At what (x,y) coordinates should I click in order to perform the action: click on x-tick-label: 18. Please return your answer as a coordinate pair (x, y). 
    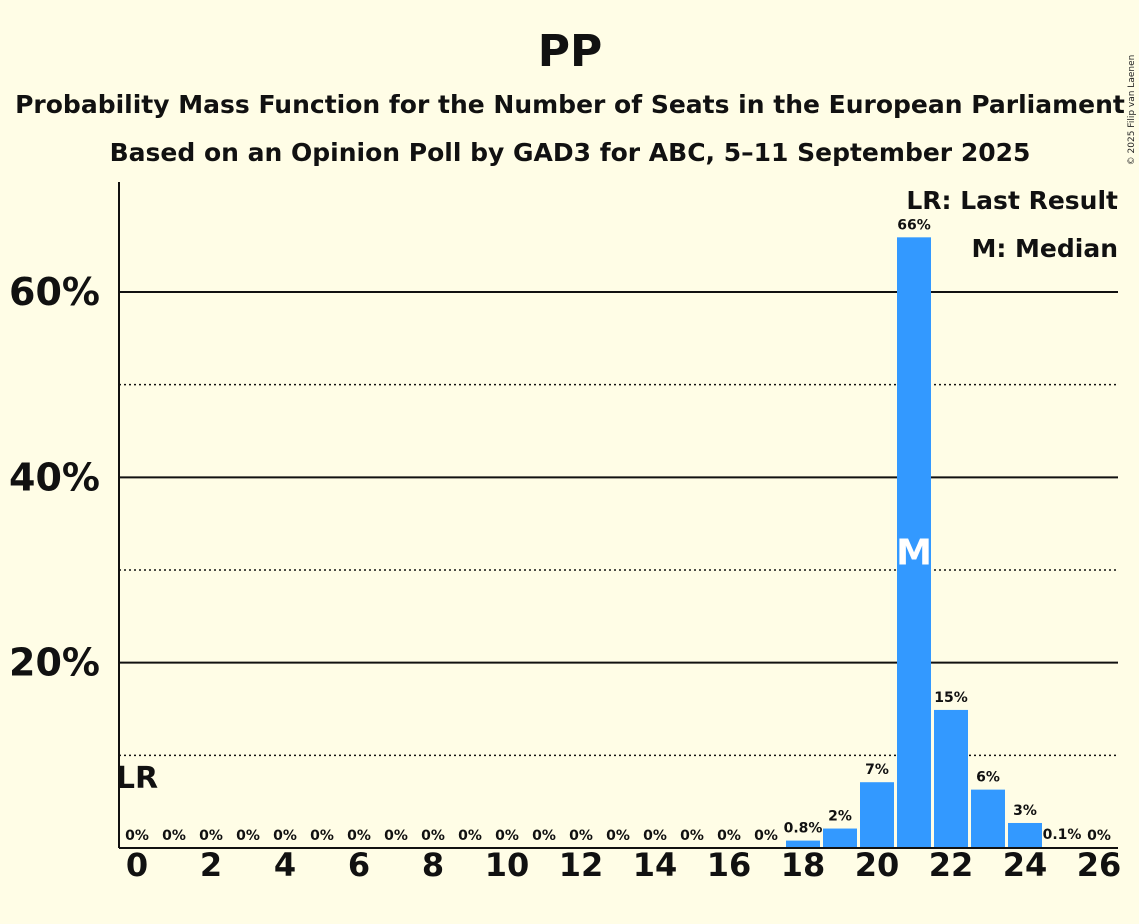
    Looking at the image, I should click on (803, 865).